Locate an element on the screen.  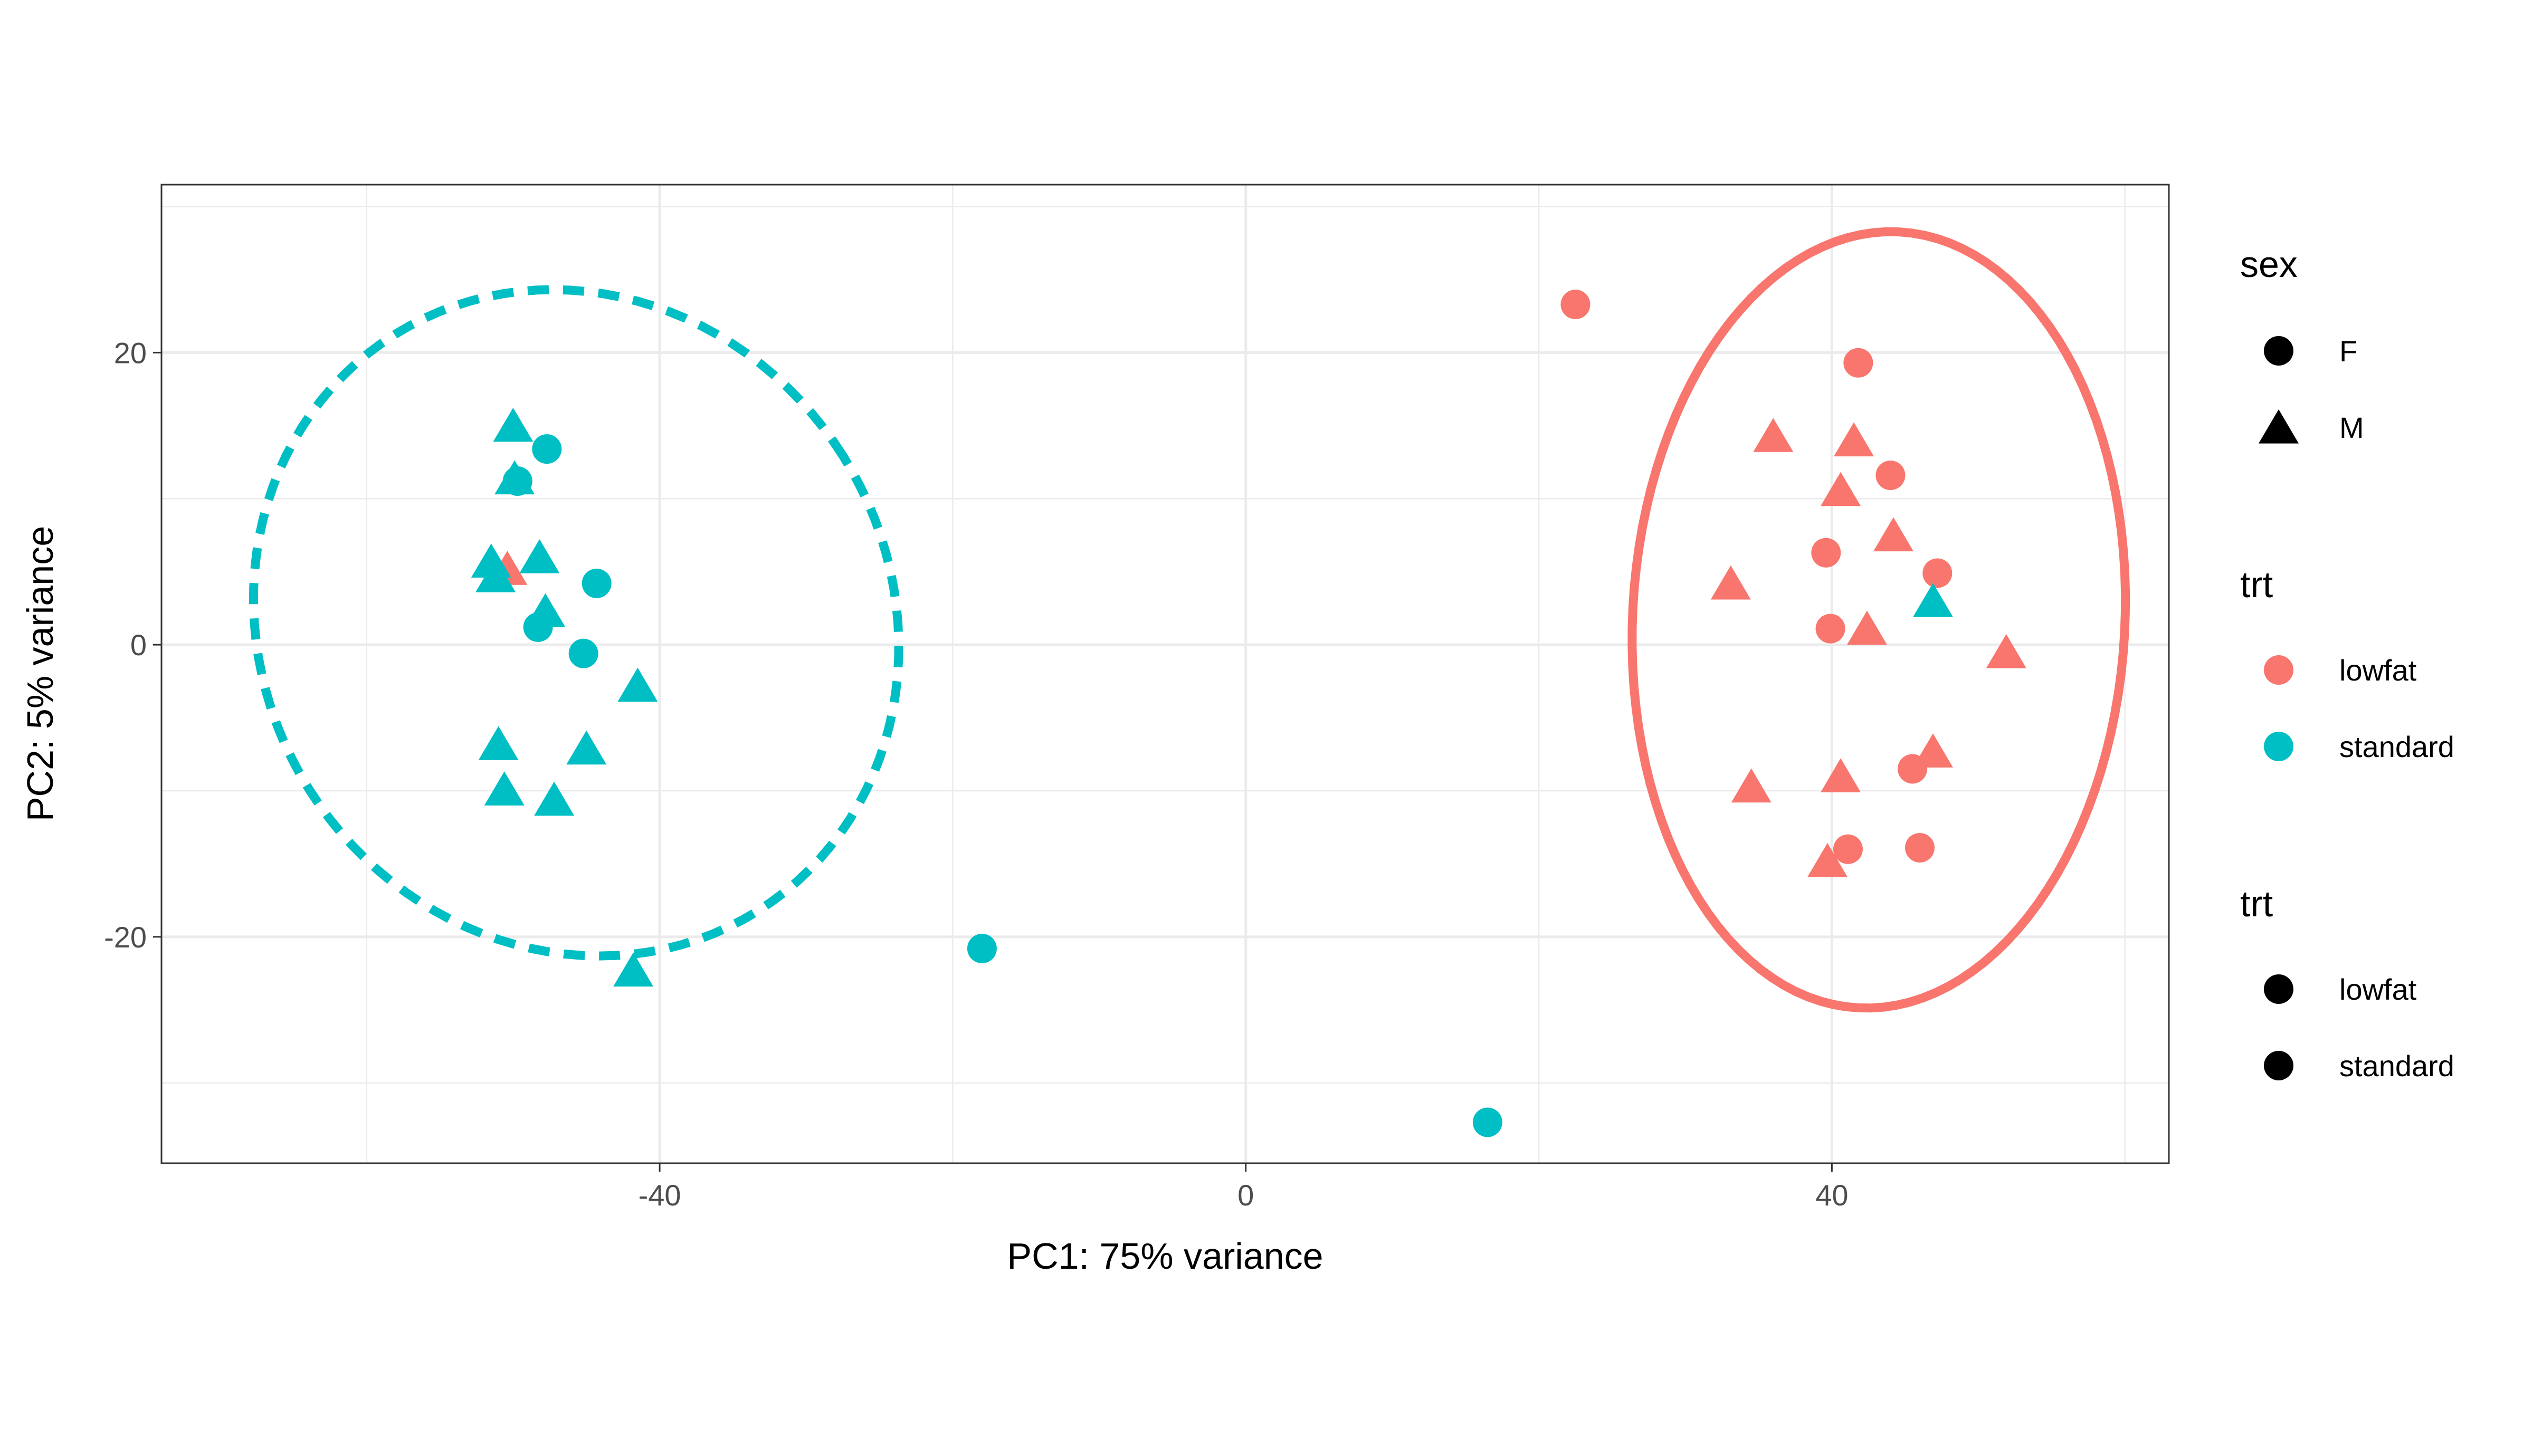
legend-title-0: sex is located at coordinates (2269, 264).